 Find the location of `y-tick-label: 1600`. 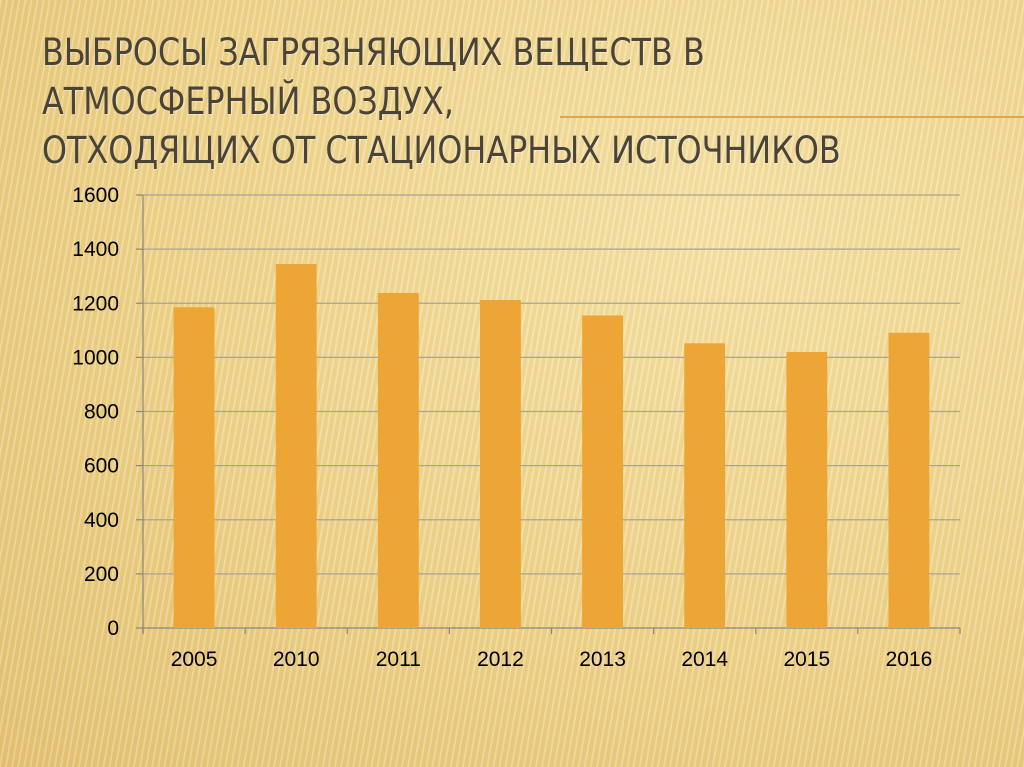

y-tick-label: 1600 is located at coordinates (95, 195).